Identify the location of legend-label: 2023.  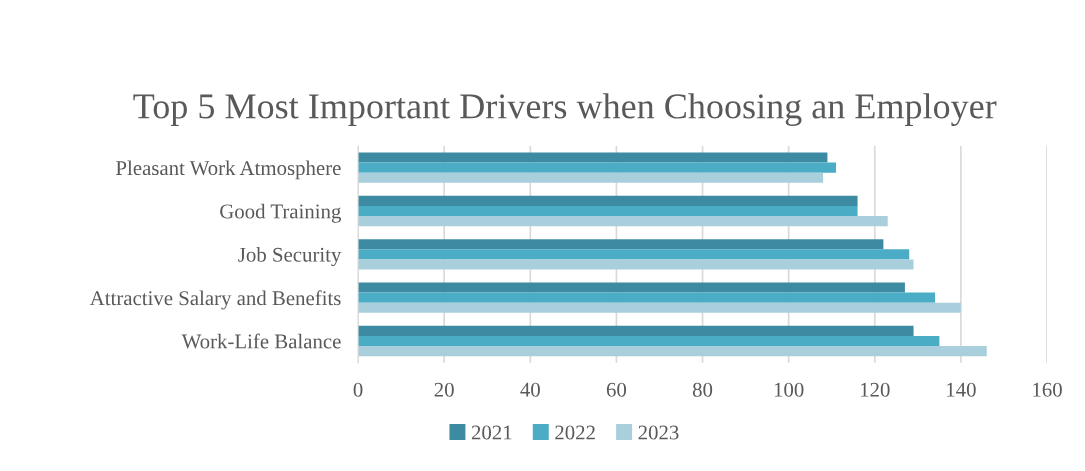
(658, 432).